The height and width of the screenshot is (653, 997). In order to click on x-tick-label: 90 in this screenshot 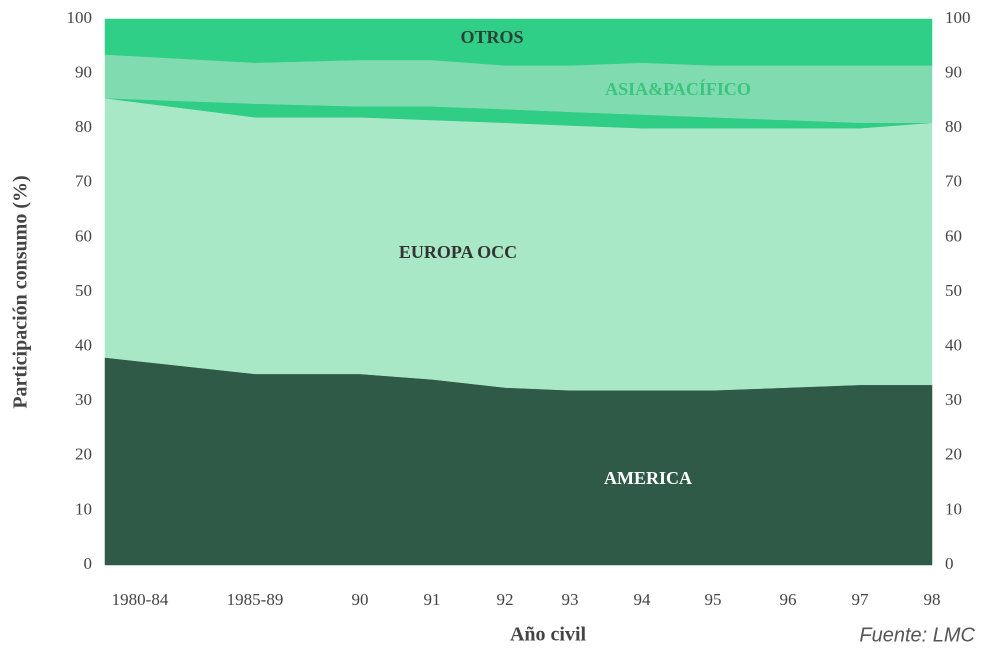, I will do `click(360, 599)`.